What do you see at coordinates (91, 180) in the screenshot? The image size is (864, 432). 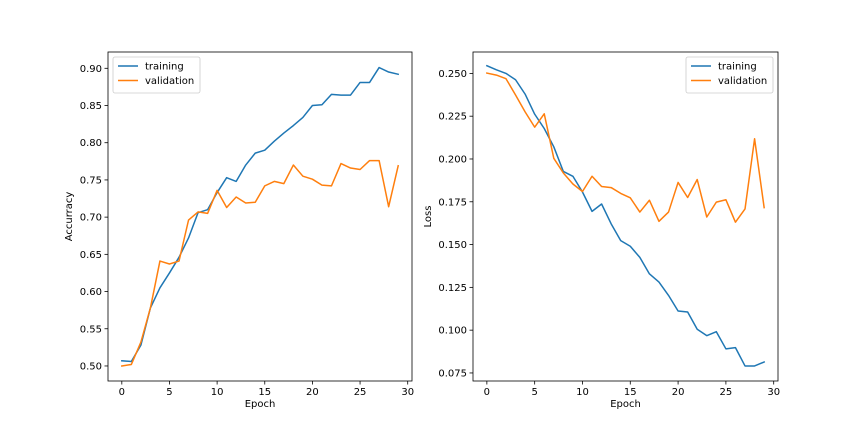 I see `accuracy-y-tick-label: 0.75` at bounding box center [91, 180].